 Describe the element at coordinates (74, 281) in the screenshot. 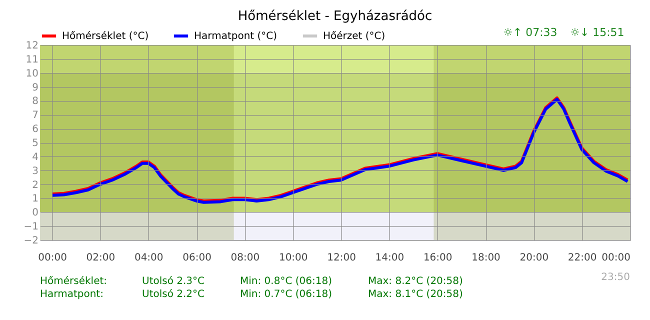

I see `text: Hőmérséklet:` at that location.